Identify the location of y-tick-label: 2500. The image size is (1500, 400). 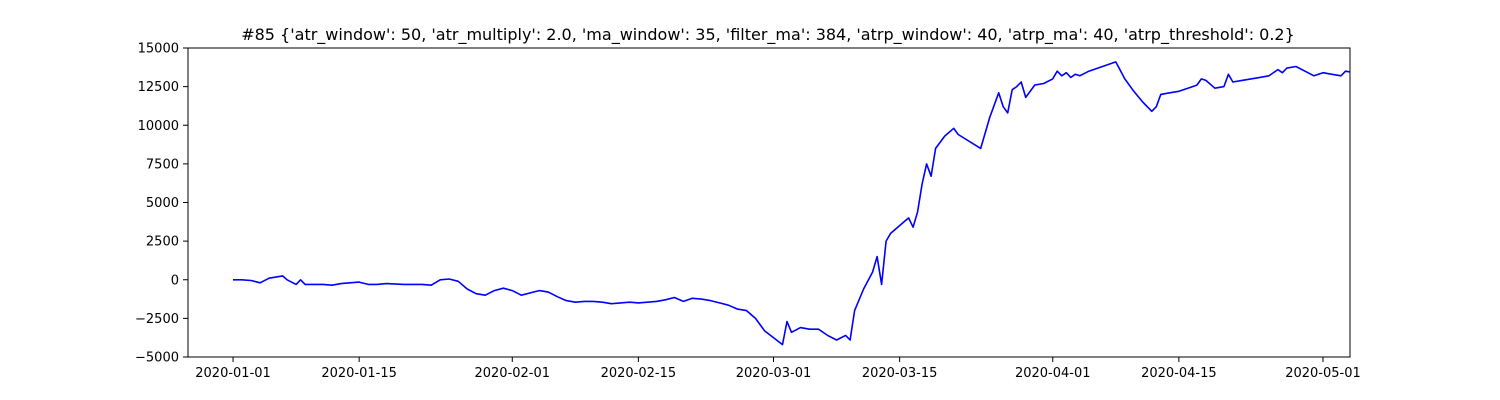
(162, 242).